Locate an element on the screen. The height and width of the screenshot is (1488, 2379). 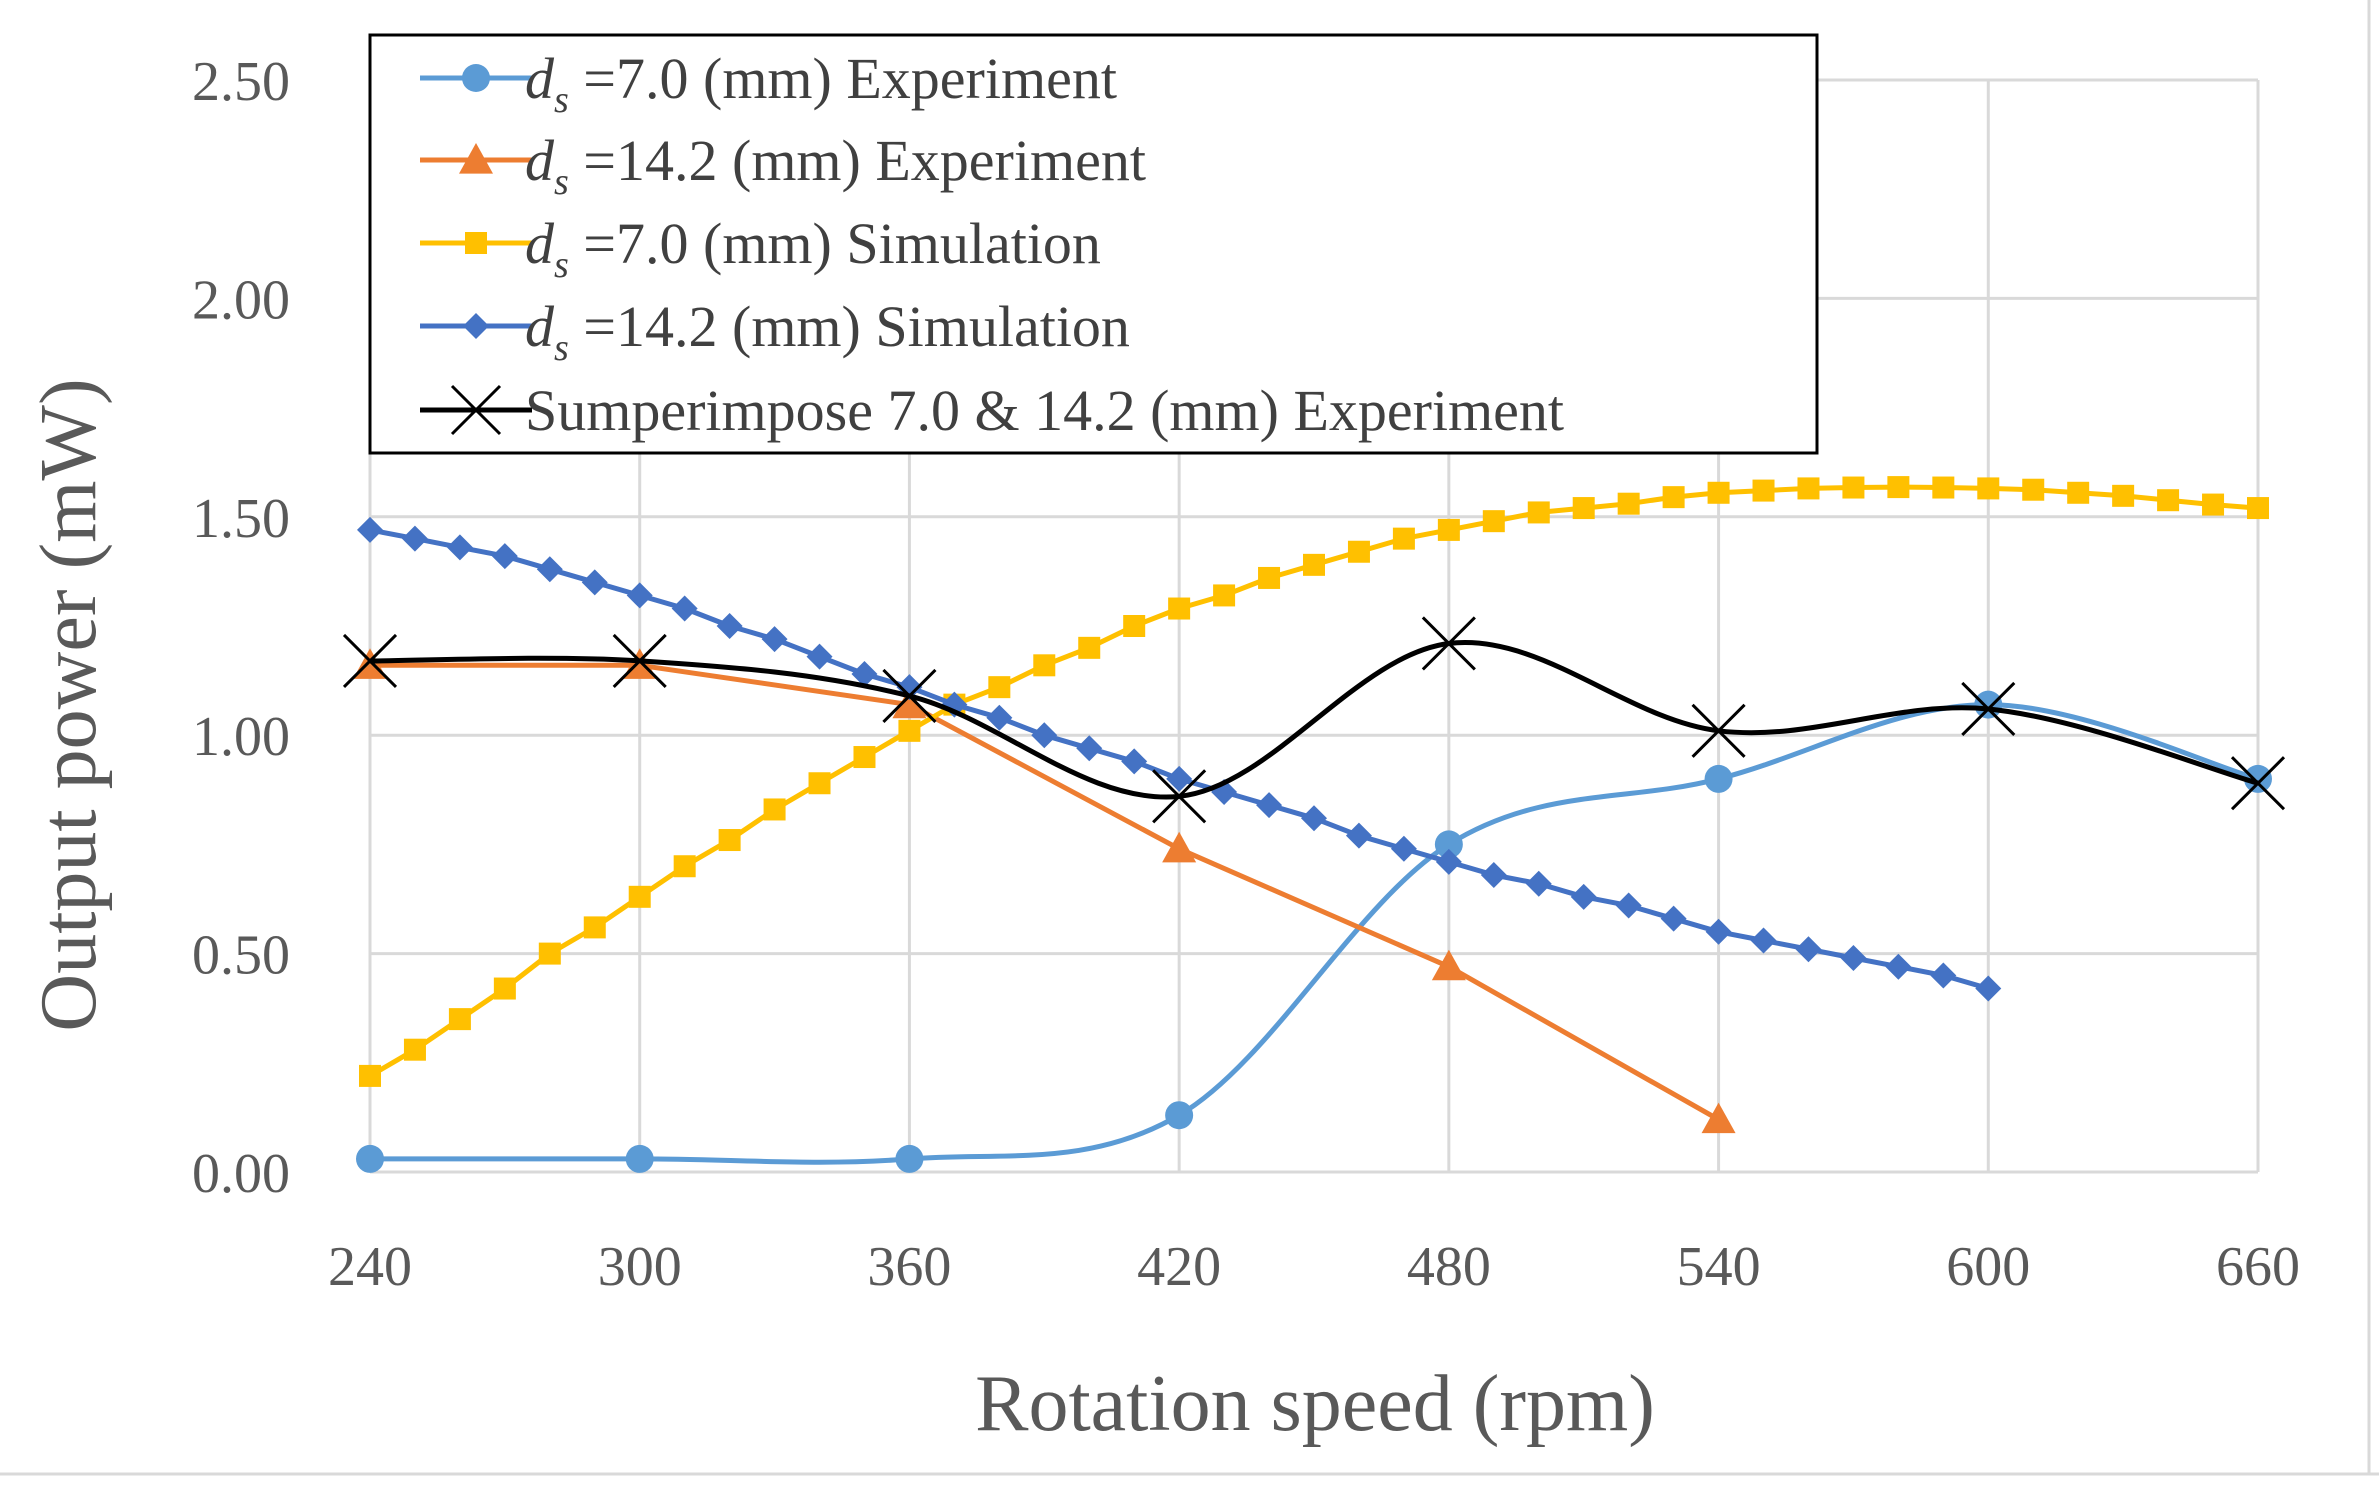
x-tick-label: 420 is located at coordinates (1179, 1267).